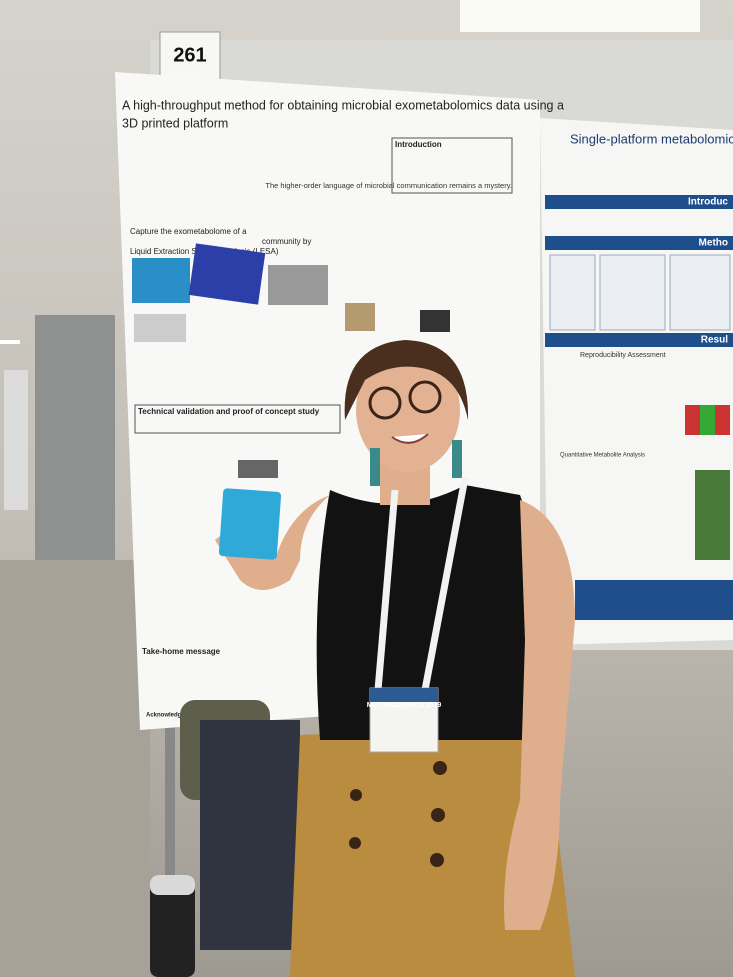 This screenshot has height=977, width=733. Describe the element at coordinates (286, 241) in the screenshot. I see `section-heading: community by` at that location.